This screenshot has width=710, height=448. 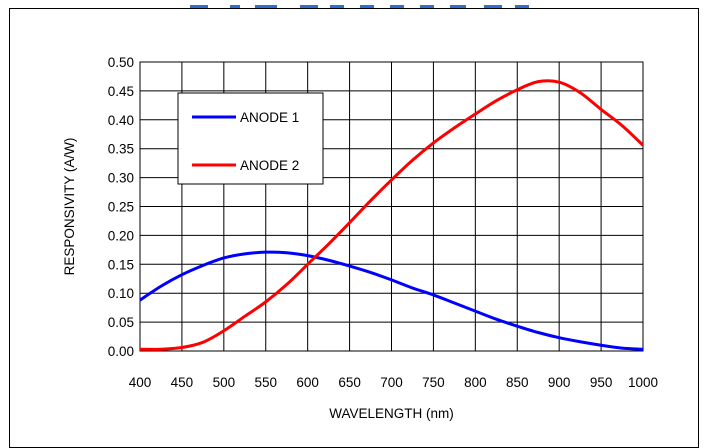 What do you see at coordinates (355, 4) in the screenshot?
I see `title-band-remnant` at bounding box center [355, 4].